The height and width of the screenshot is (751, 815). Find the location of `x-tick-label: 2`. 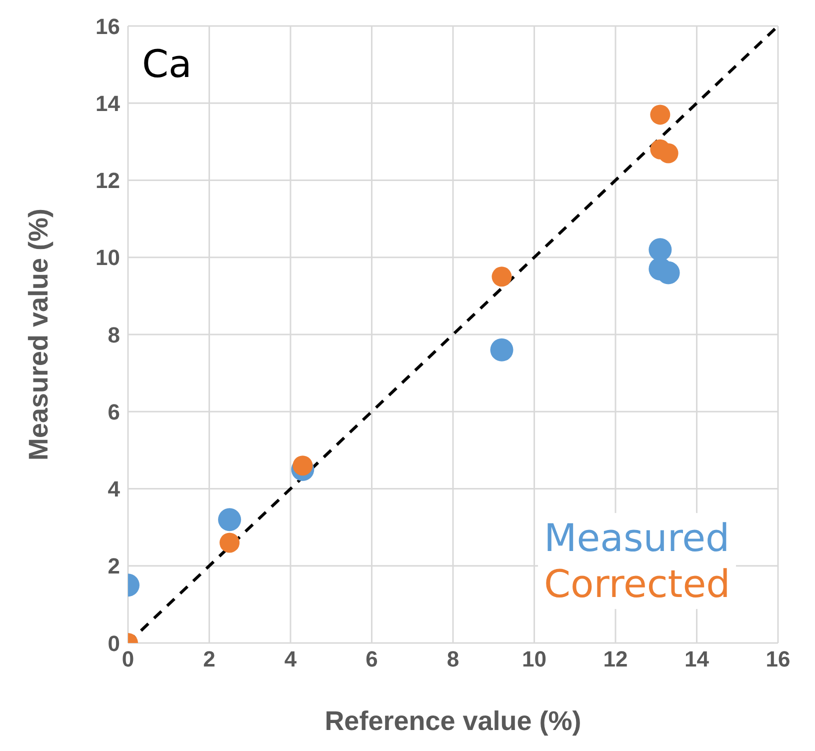

x-tick-label: 2 is located at coordinates (209, 659).